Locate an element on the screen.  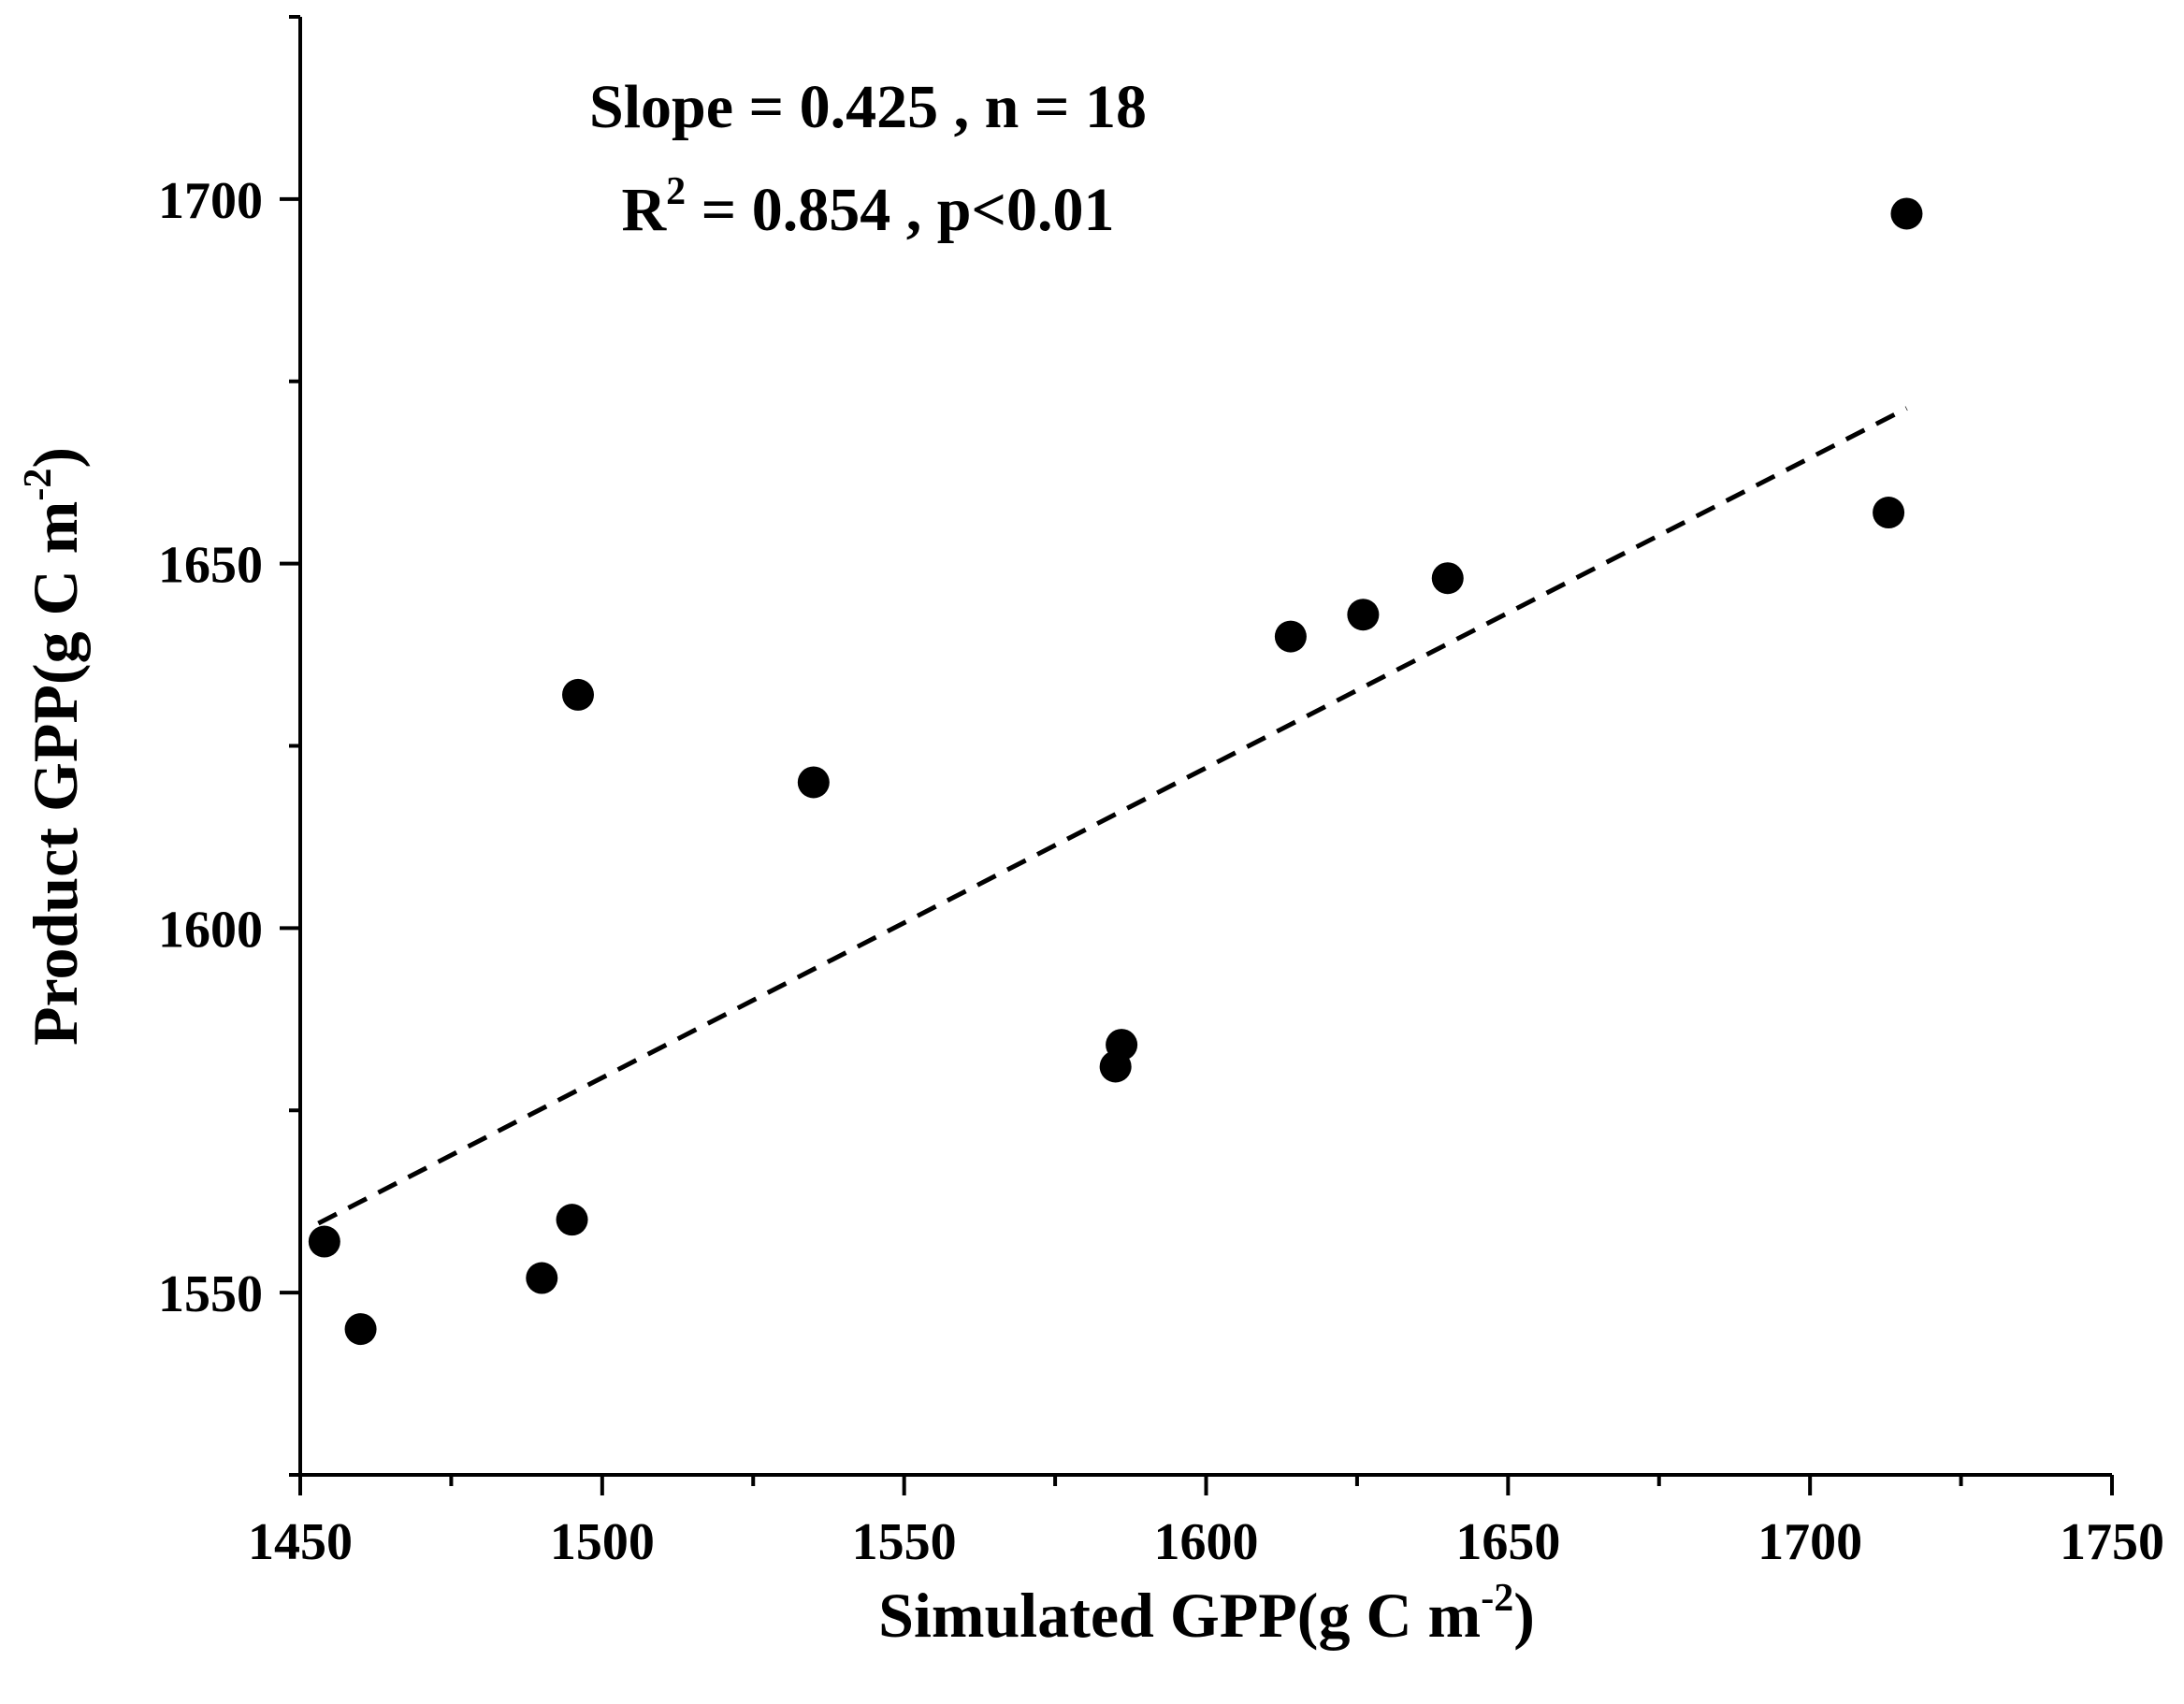
x-tick-label: 1550 is located at coordinates (904, 1542).